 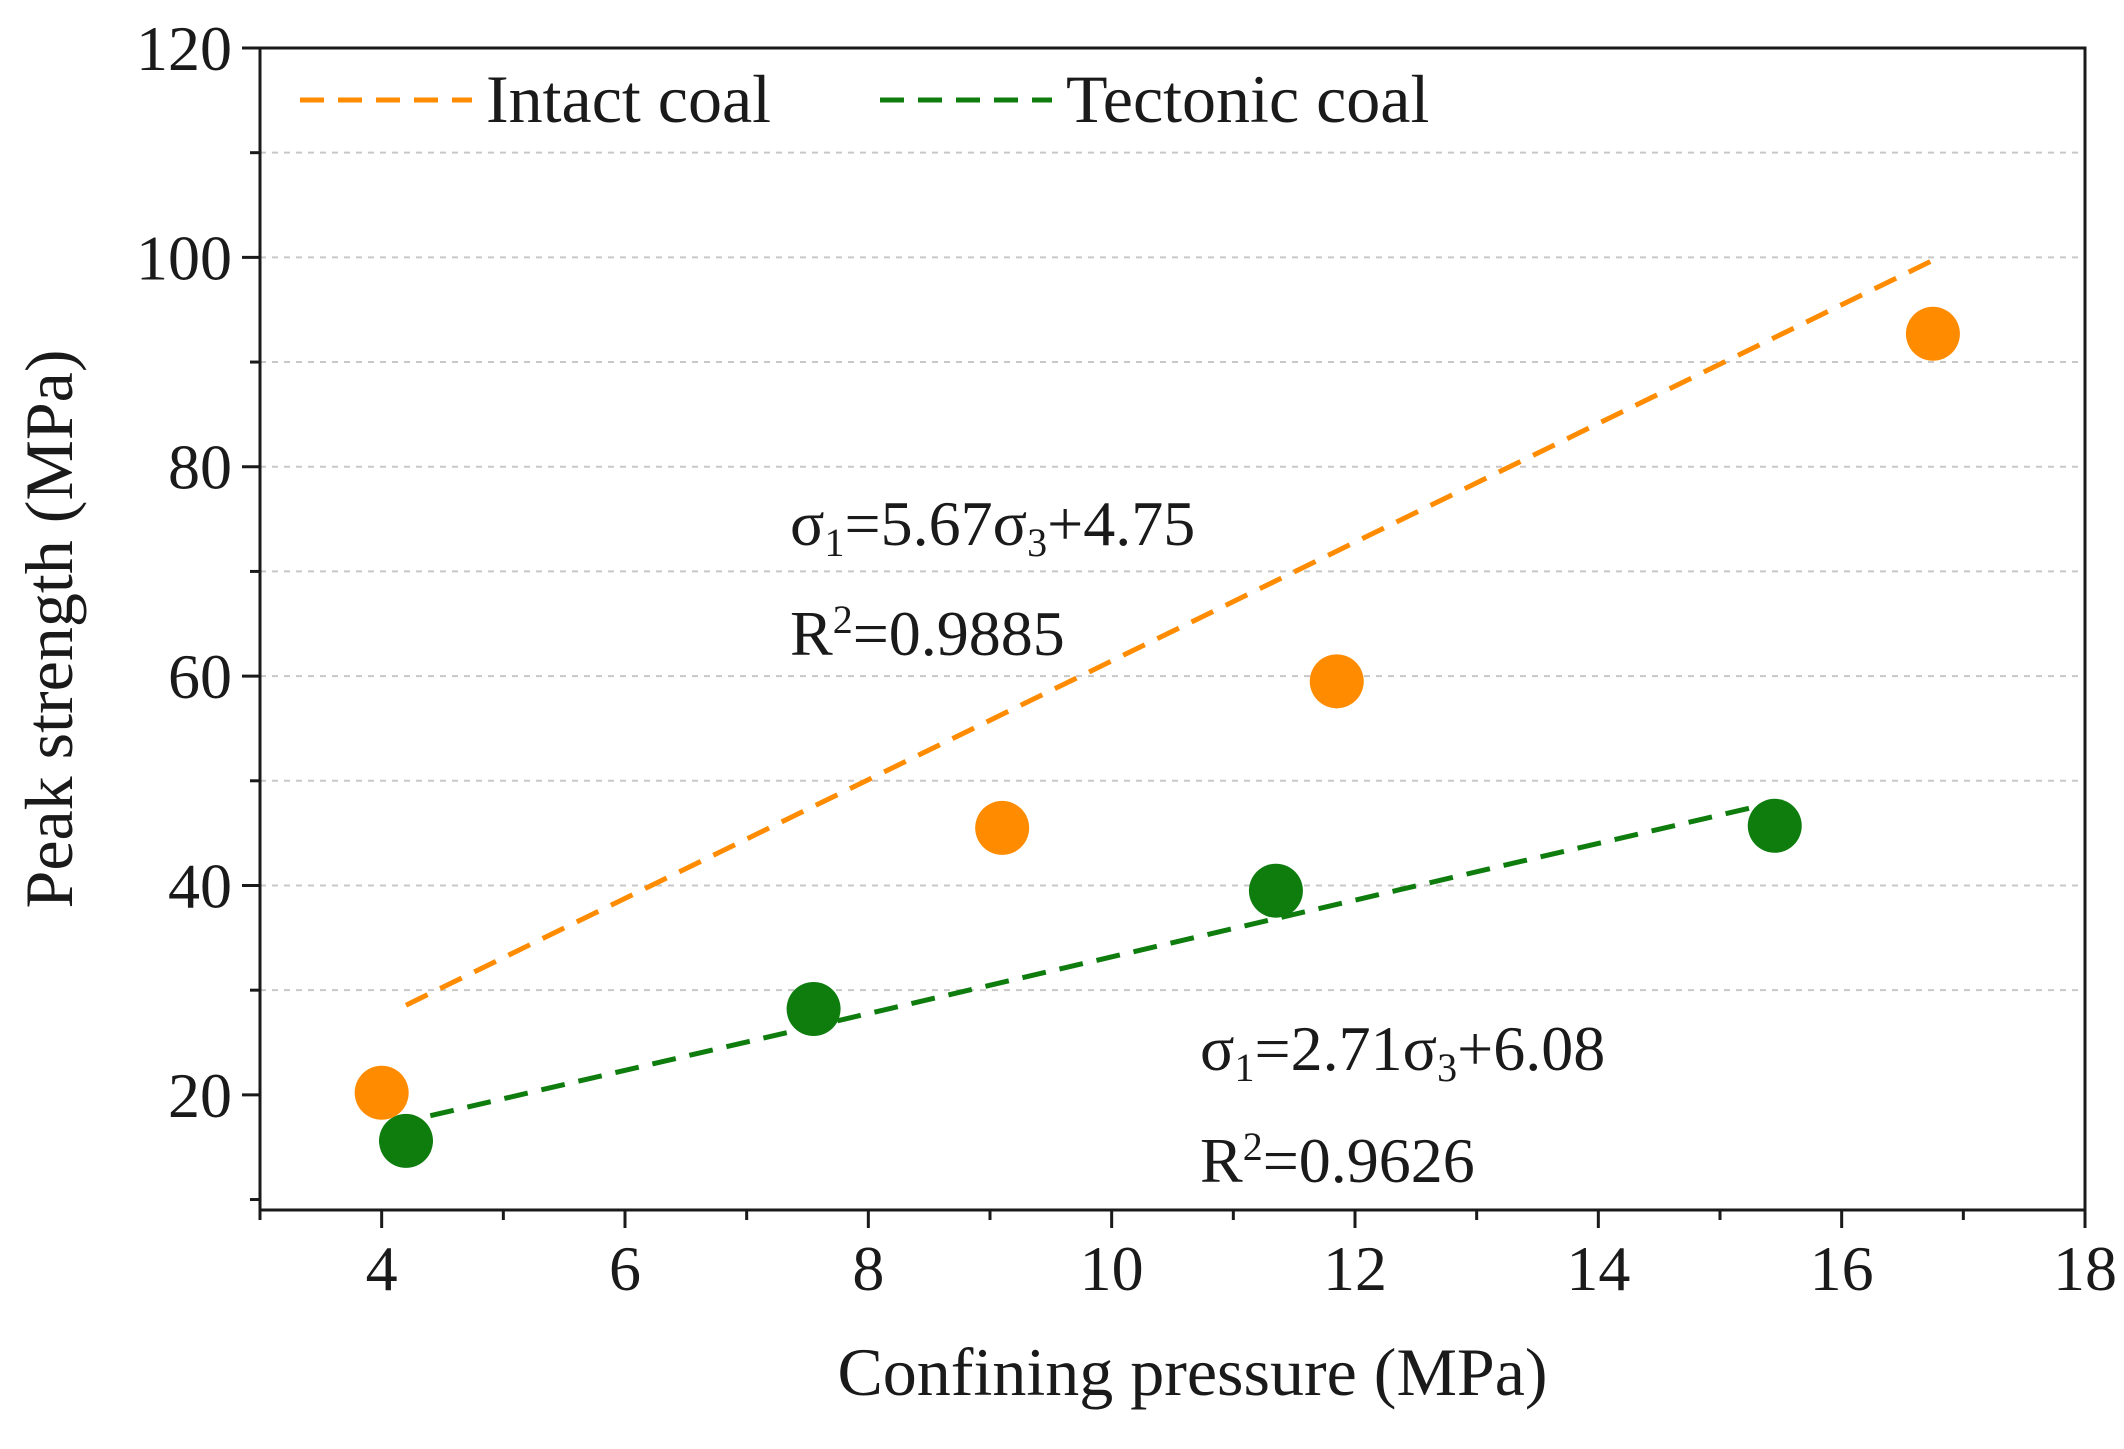 I want to click on x-tick-label: 18, so click(x=2085, y=1268).